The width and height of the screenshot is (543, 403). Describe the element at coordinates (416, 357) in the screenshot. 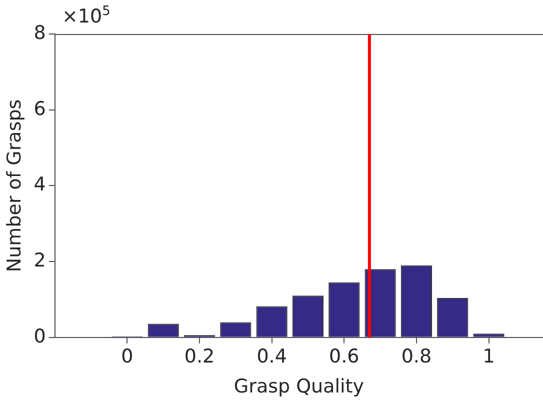

I see `x-tick-label: 0.8` at that location.